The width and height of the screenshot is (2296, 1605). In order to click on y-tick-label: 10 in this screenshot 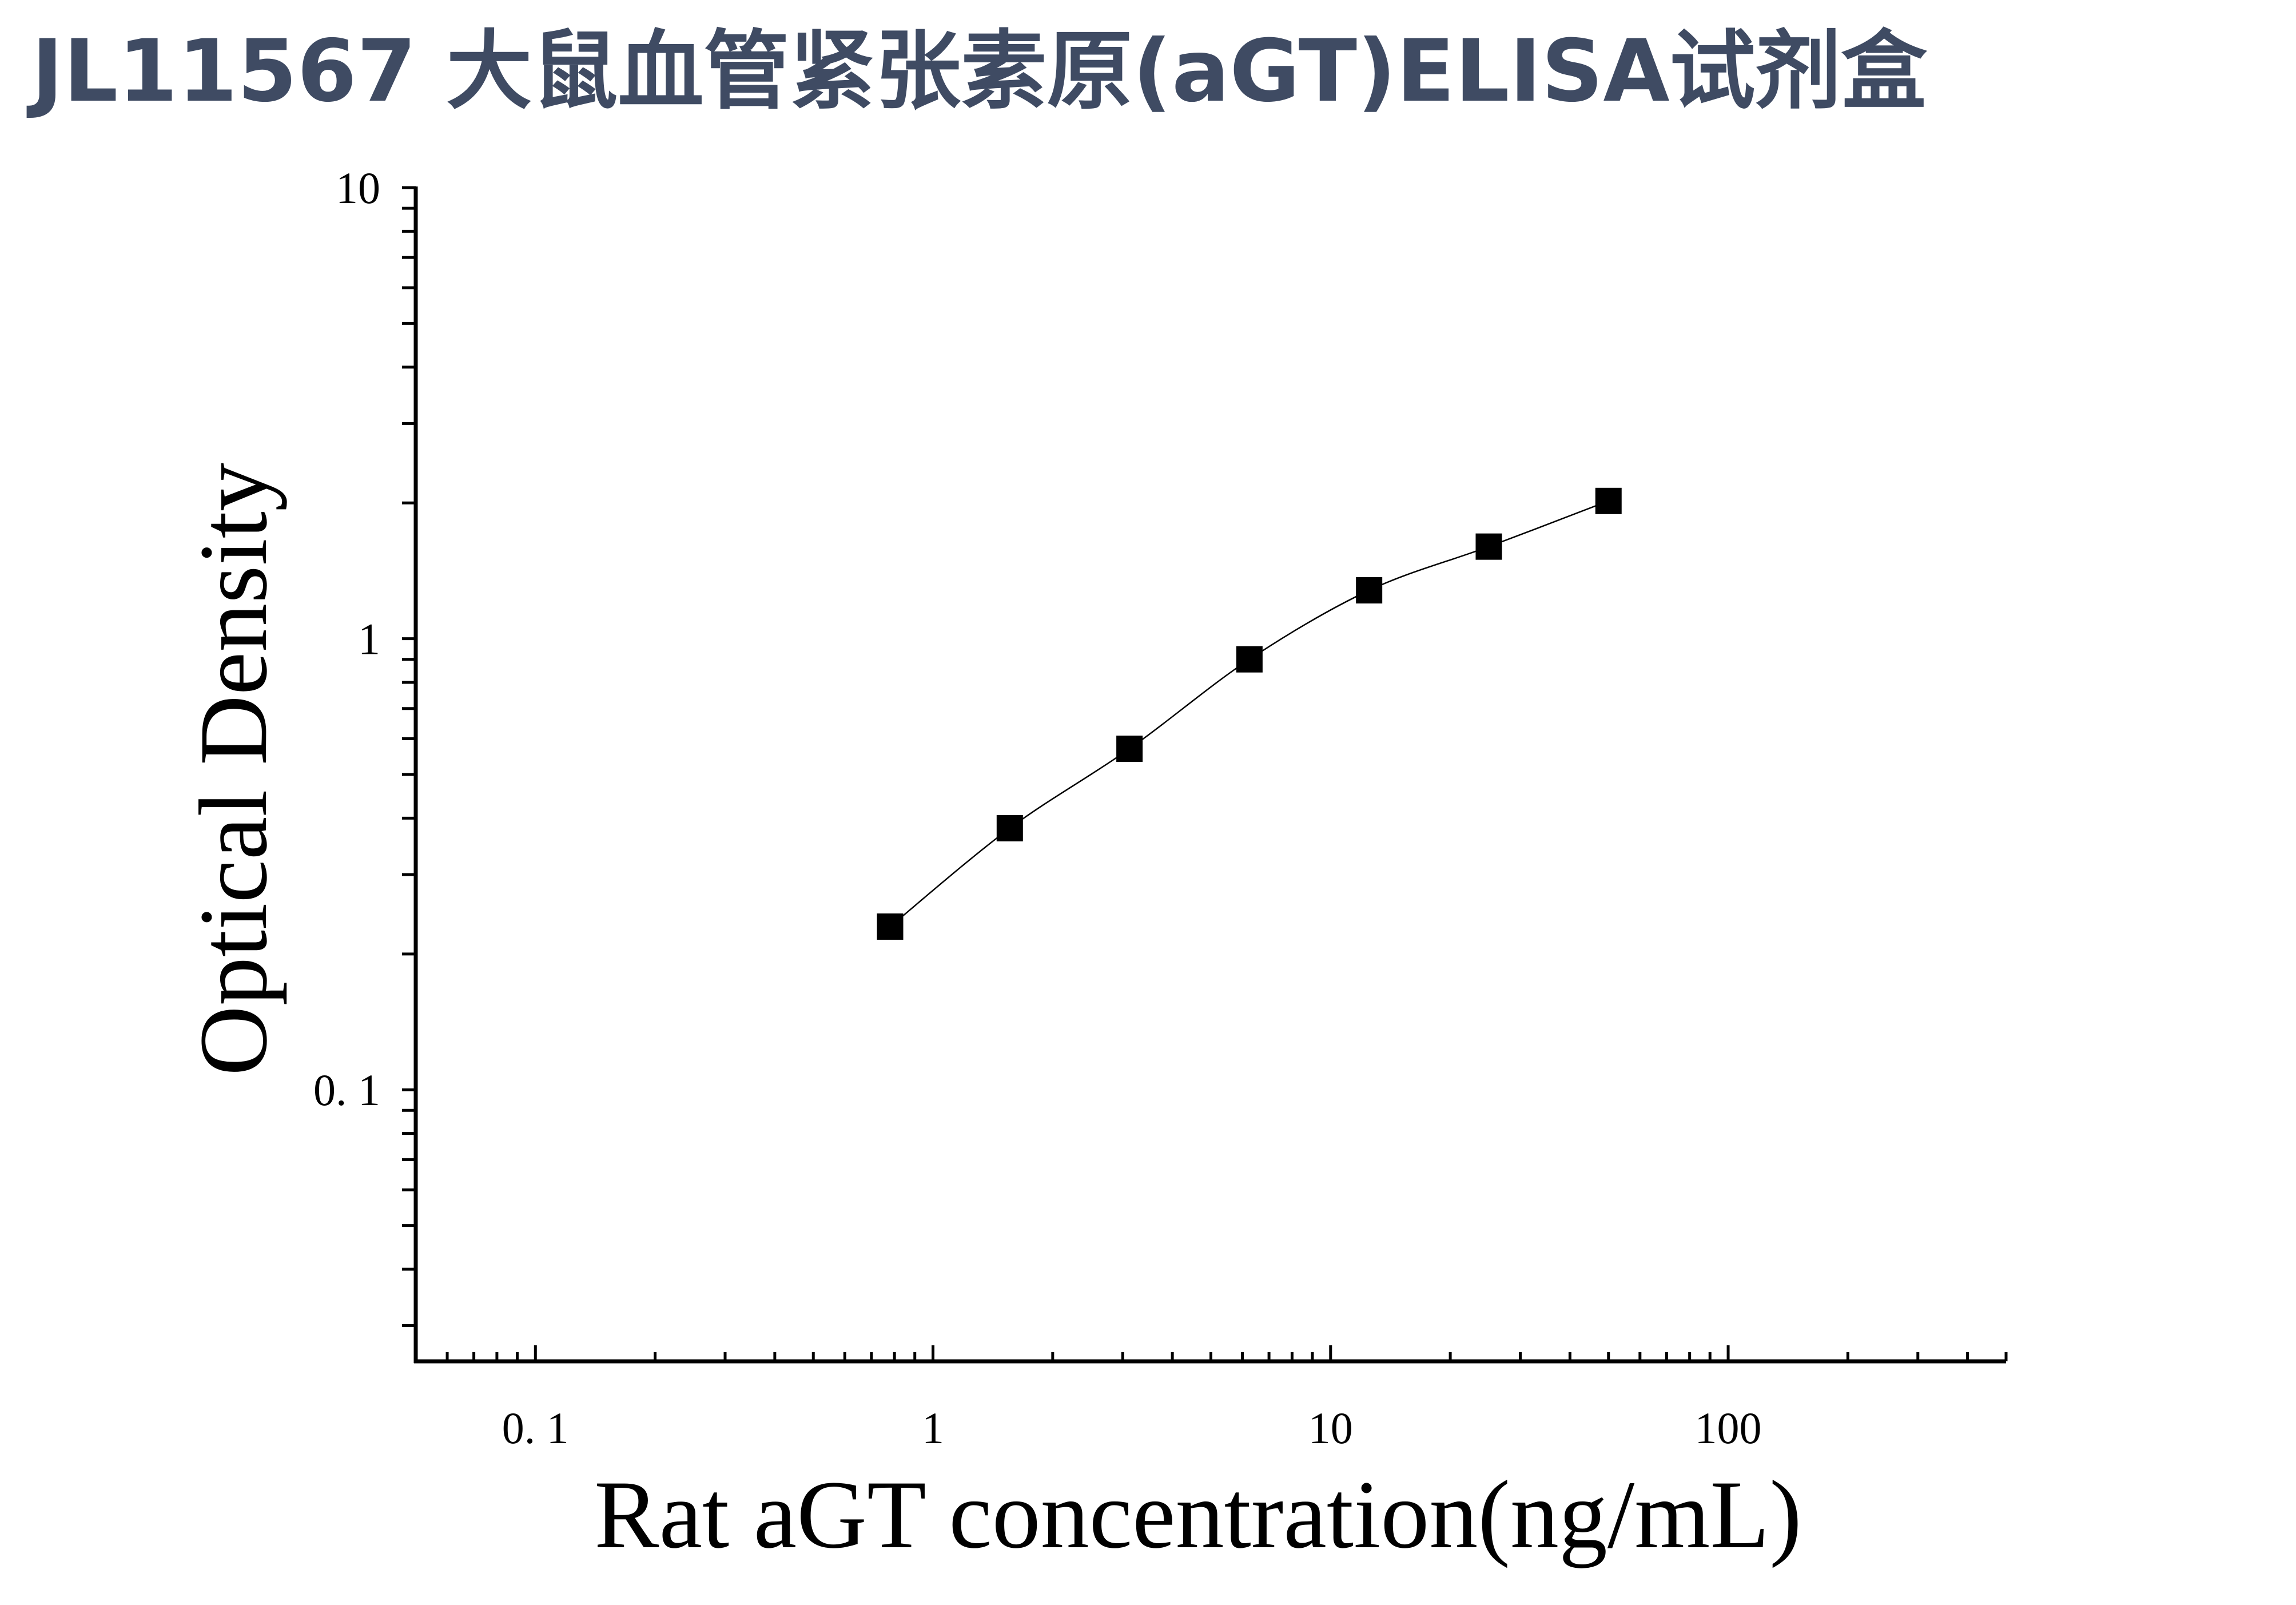, I will do `click(358, 188)`.